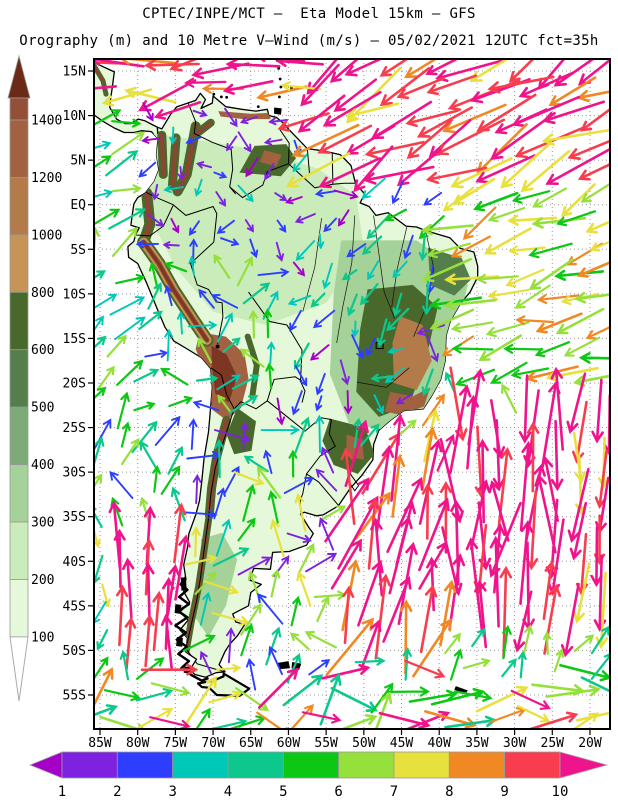  I want to click on lat-tick-label: 40S, so click(74, 562).